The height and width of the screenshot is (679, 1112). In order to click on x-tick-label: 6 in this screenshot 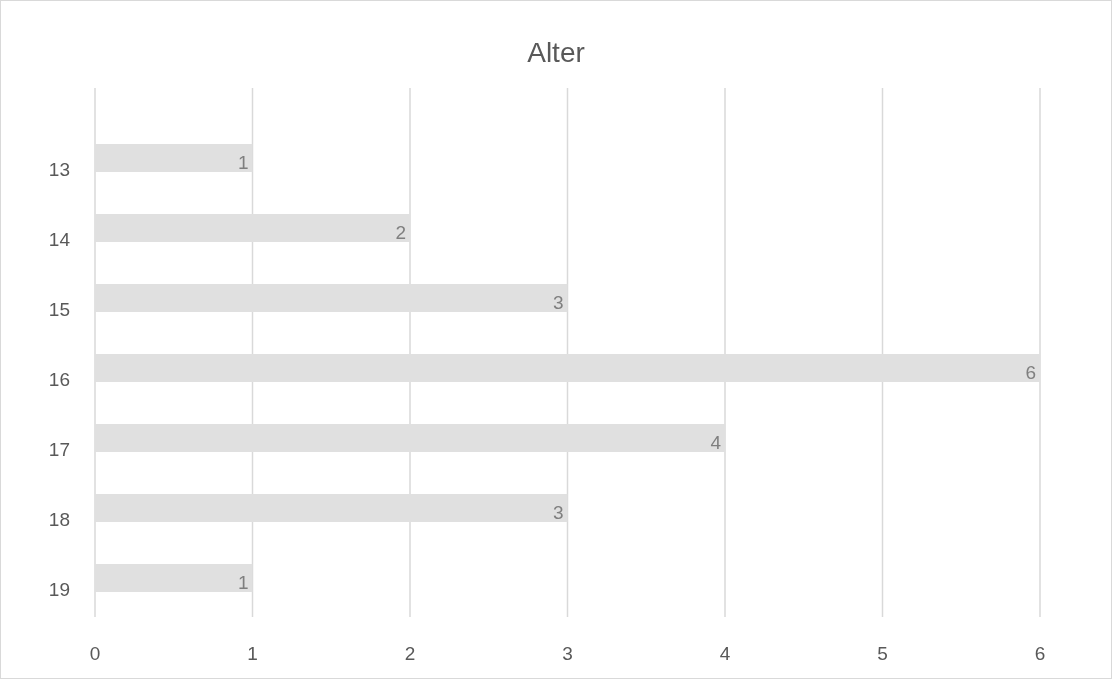, I will do `click(1040, 653)`.